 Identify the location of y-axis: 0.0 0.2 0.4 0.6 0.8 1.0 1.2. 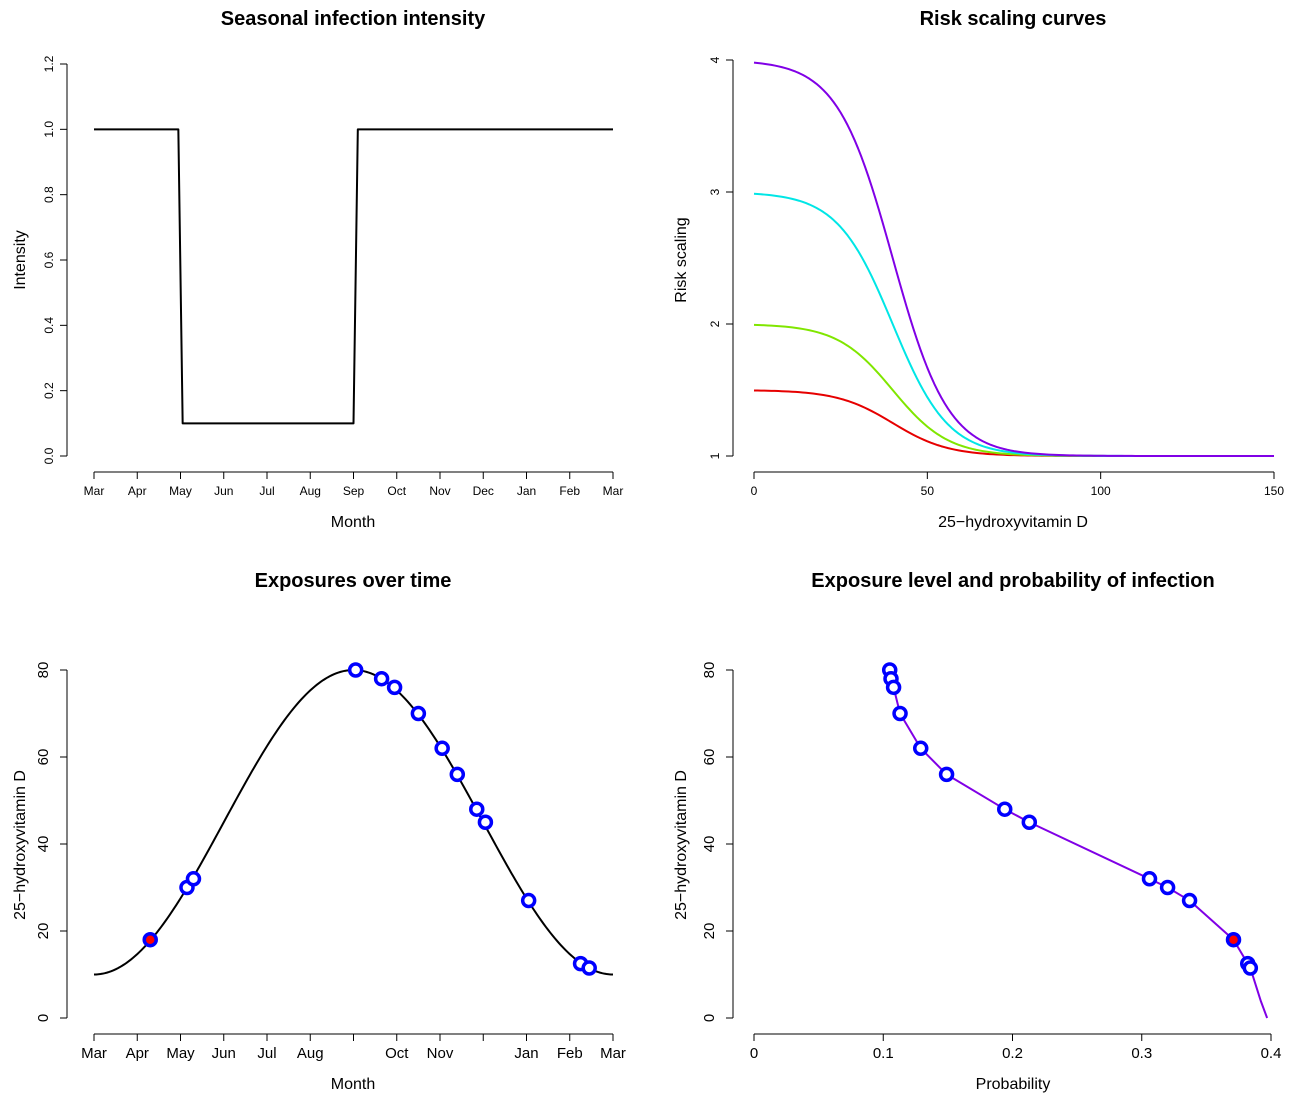
(55, 259).